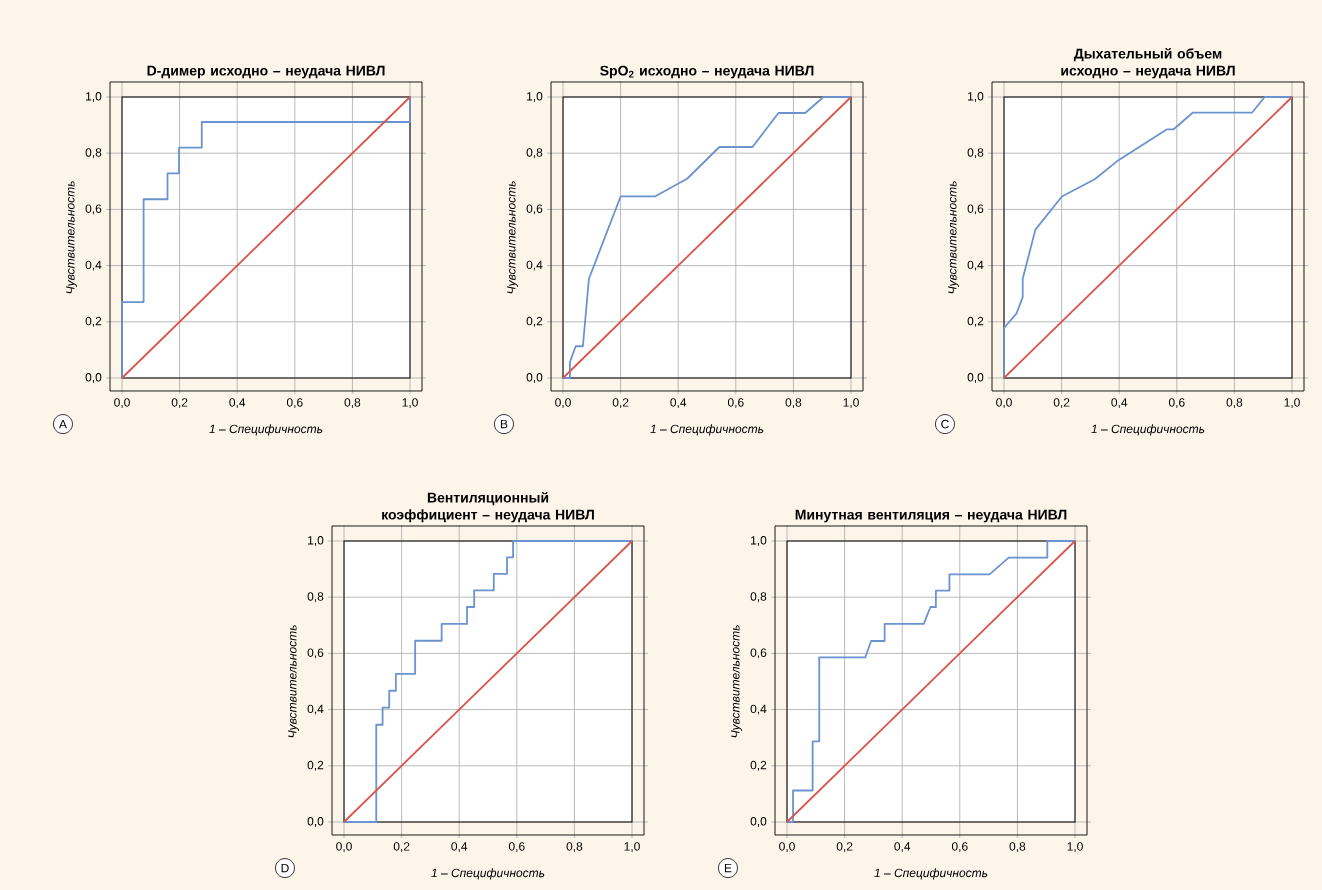 The height and width of the screenshot is (890, 1322). Describe the element at coordinates (945, 424) in the screenshot. I see `text: C` at that location.